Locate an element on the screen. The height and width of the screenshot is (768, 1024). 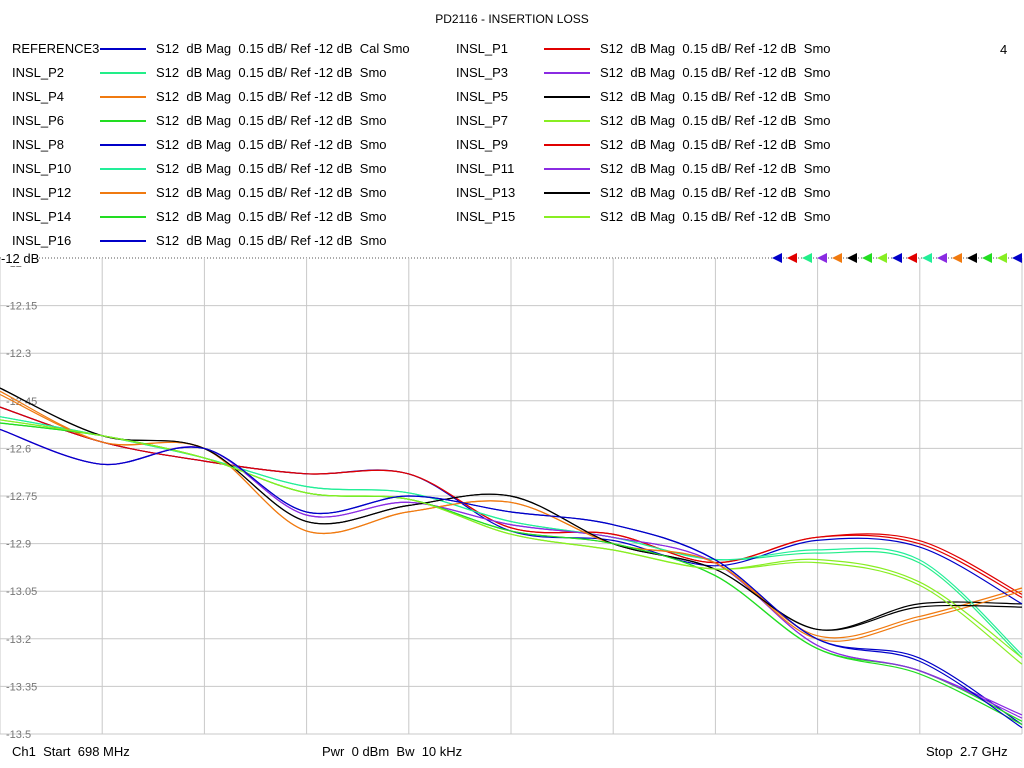
legend-trace-name: REFERENCE3 is located at coordinates (56, 48).